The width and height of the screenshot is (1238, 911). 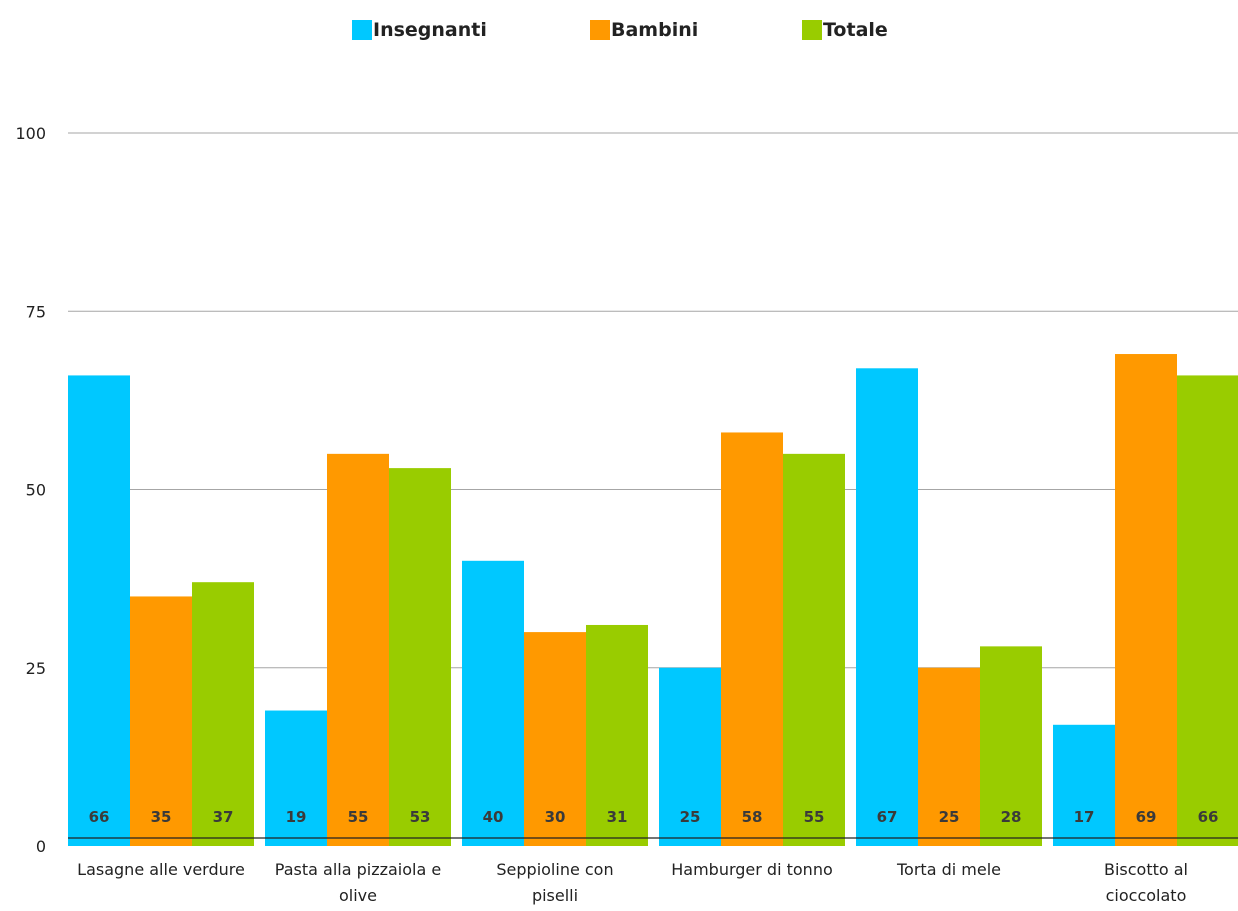 What do you see at coordinates (887, 817) in the screenshot?
I see `data-label: 67` at bounding box center [887, 817].